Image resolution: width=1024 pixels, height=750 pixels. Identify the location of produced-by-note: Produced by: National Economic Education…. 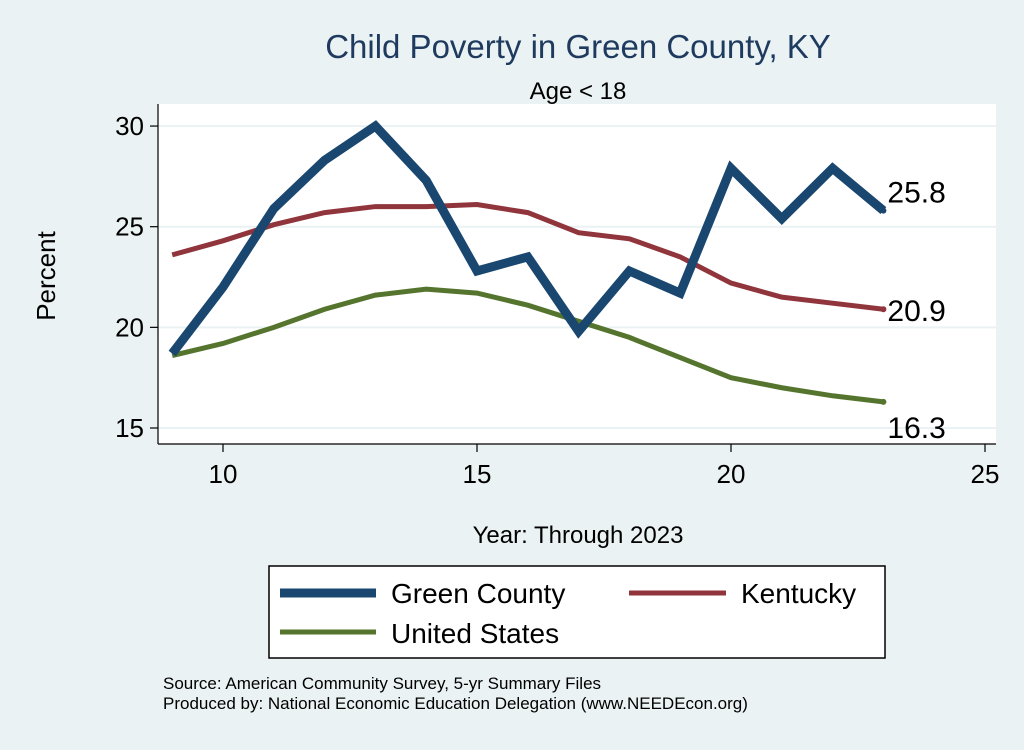
(455, 703).